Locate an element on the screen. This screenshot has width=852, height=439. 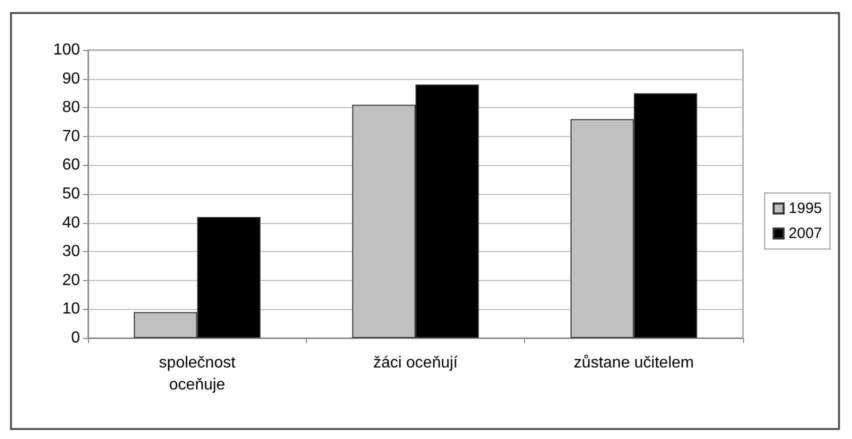
y-tick-label: 40 is located at coordinates (71, 223).